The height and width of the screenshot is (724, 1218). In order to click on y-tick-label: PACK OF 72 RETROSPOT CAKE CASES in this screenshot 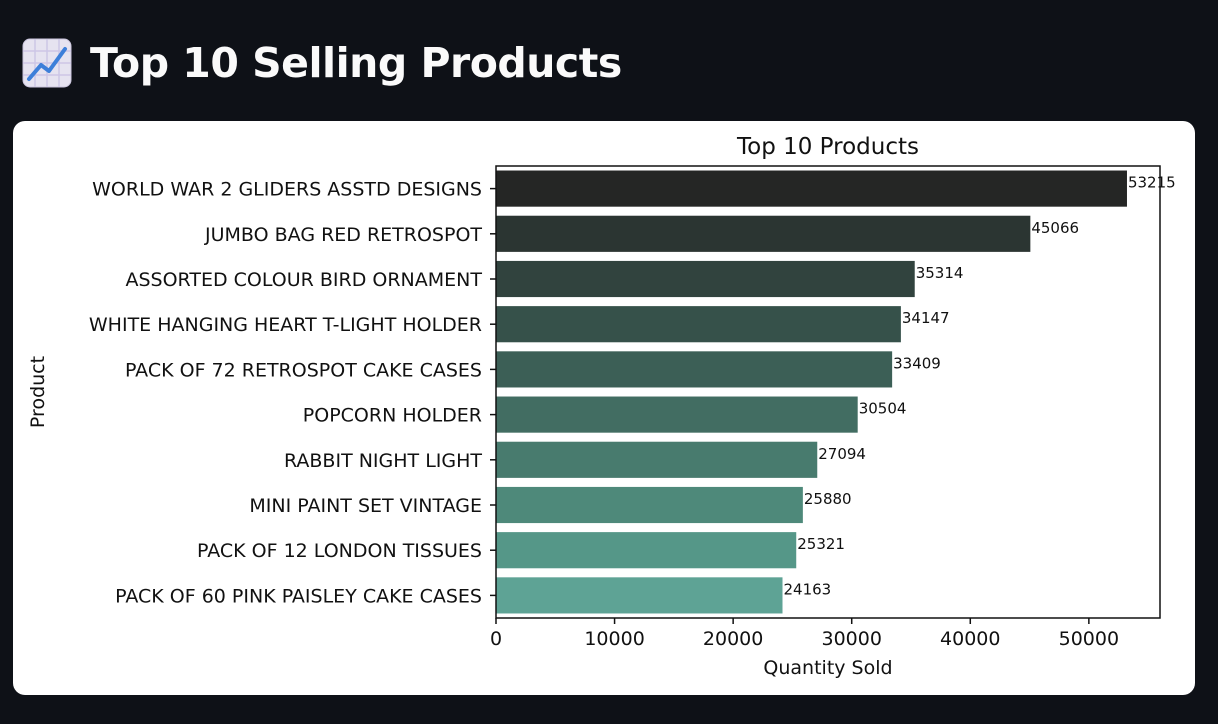, I will do `click(303, 370)`.